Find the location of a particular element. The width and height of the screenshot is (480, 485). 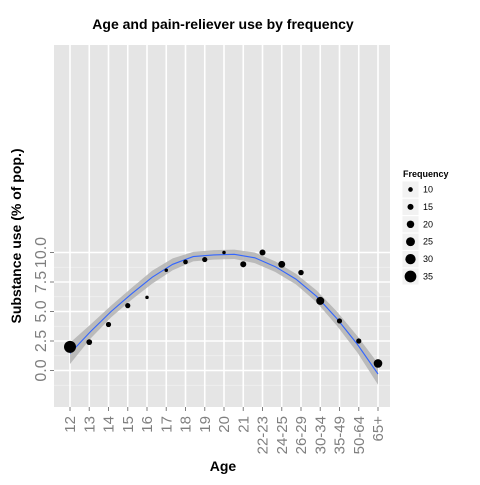

chart-title: Age and pain-reliever use by frequency is located at coordinates (223, 24).